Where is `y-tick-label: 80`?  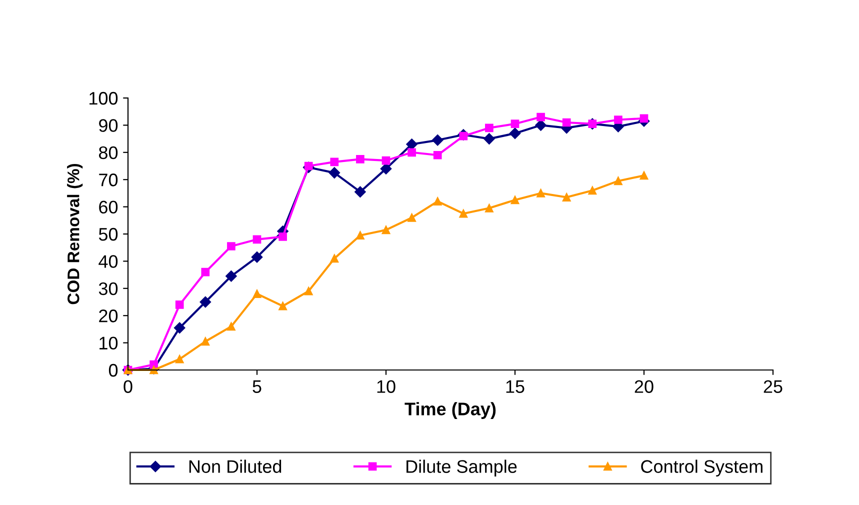 y-tick-label: 80 is located at coordinates (108, 153).